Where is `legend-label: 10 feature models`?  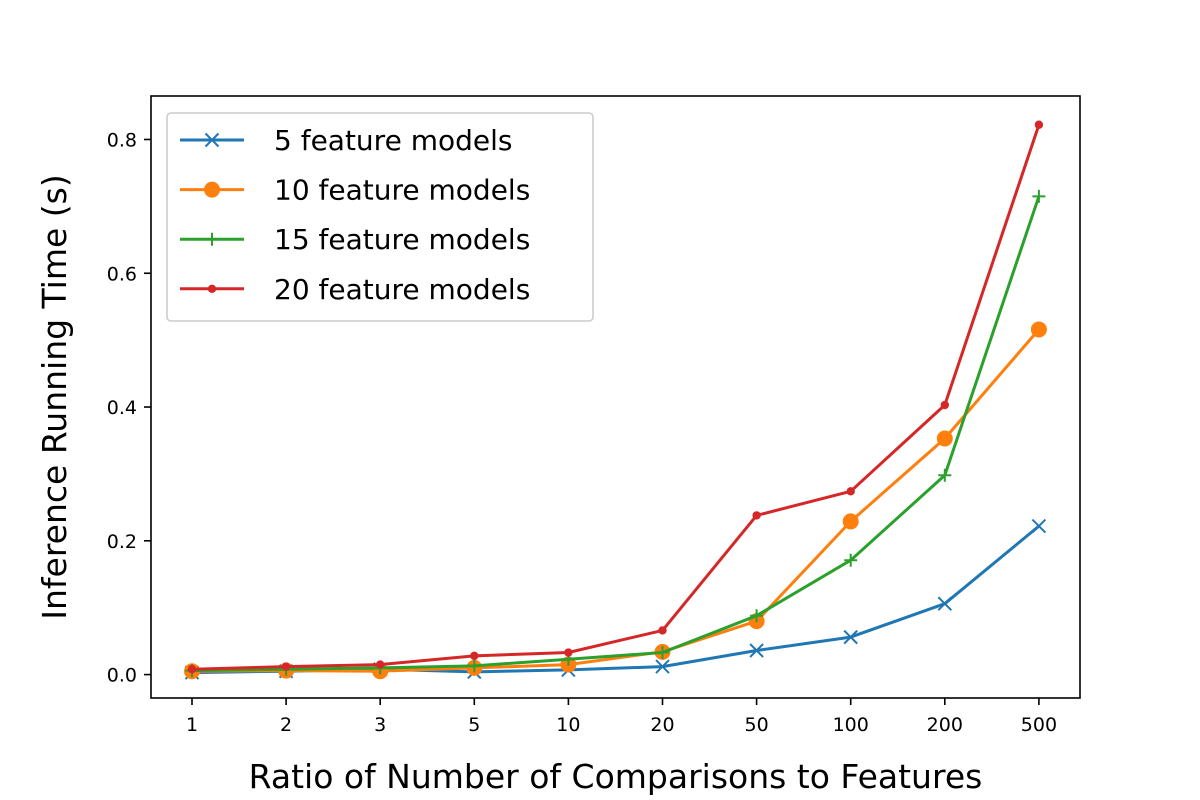 legend-label: 10 feature models is located at coordinates (402, 190).